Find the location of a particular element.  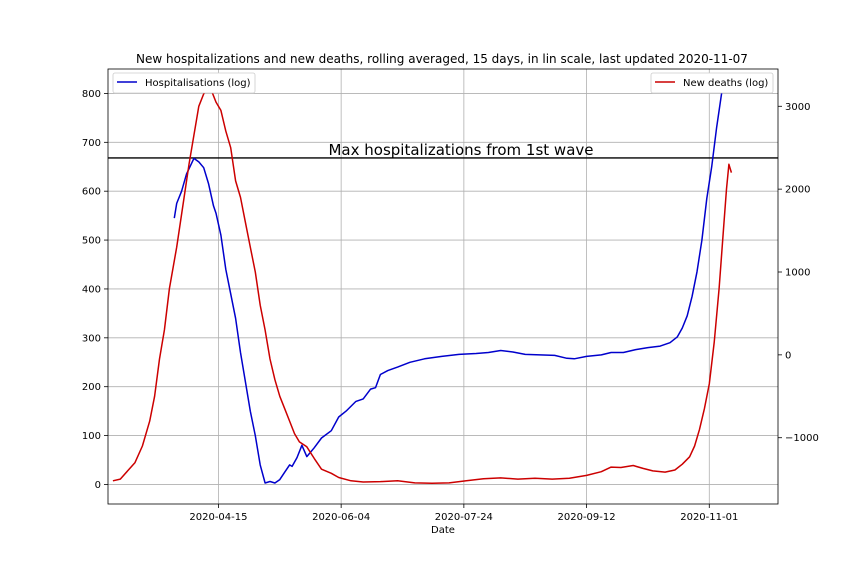

right-y-axis: −1000 0 1000 2000 3000 is located at coordinates (798, 273).